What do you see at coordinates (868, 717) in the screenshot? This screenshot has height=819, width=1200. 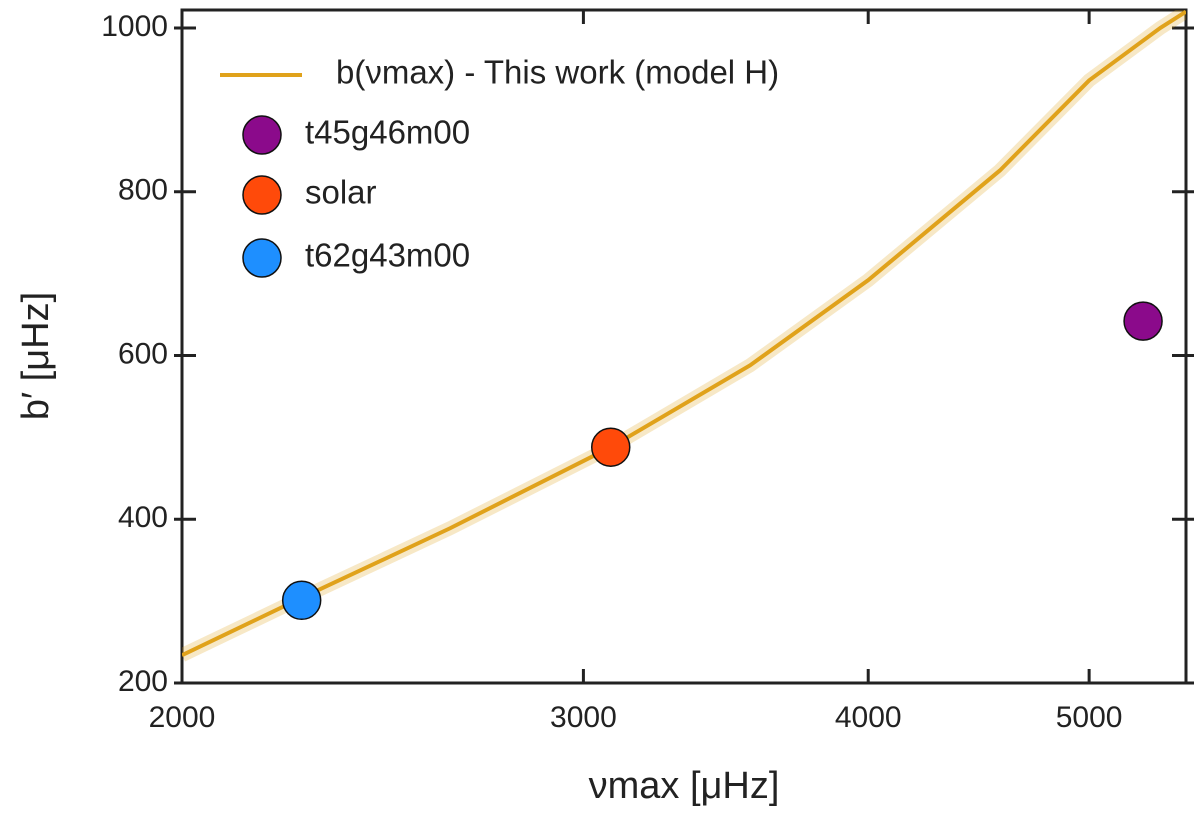 I see `x-tick-label: 4000` at bounding box center [868, 717].